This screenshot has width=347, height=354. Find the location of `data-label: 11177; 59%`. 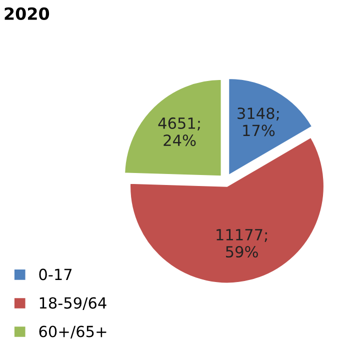

data-label: 11177; 59% is located at coordinates (241, 243).